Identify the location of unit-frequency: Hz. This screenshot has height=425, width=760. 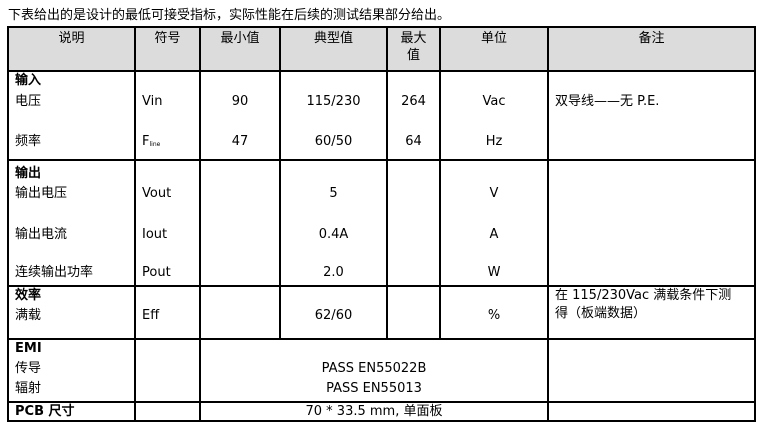
(494, 141).